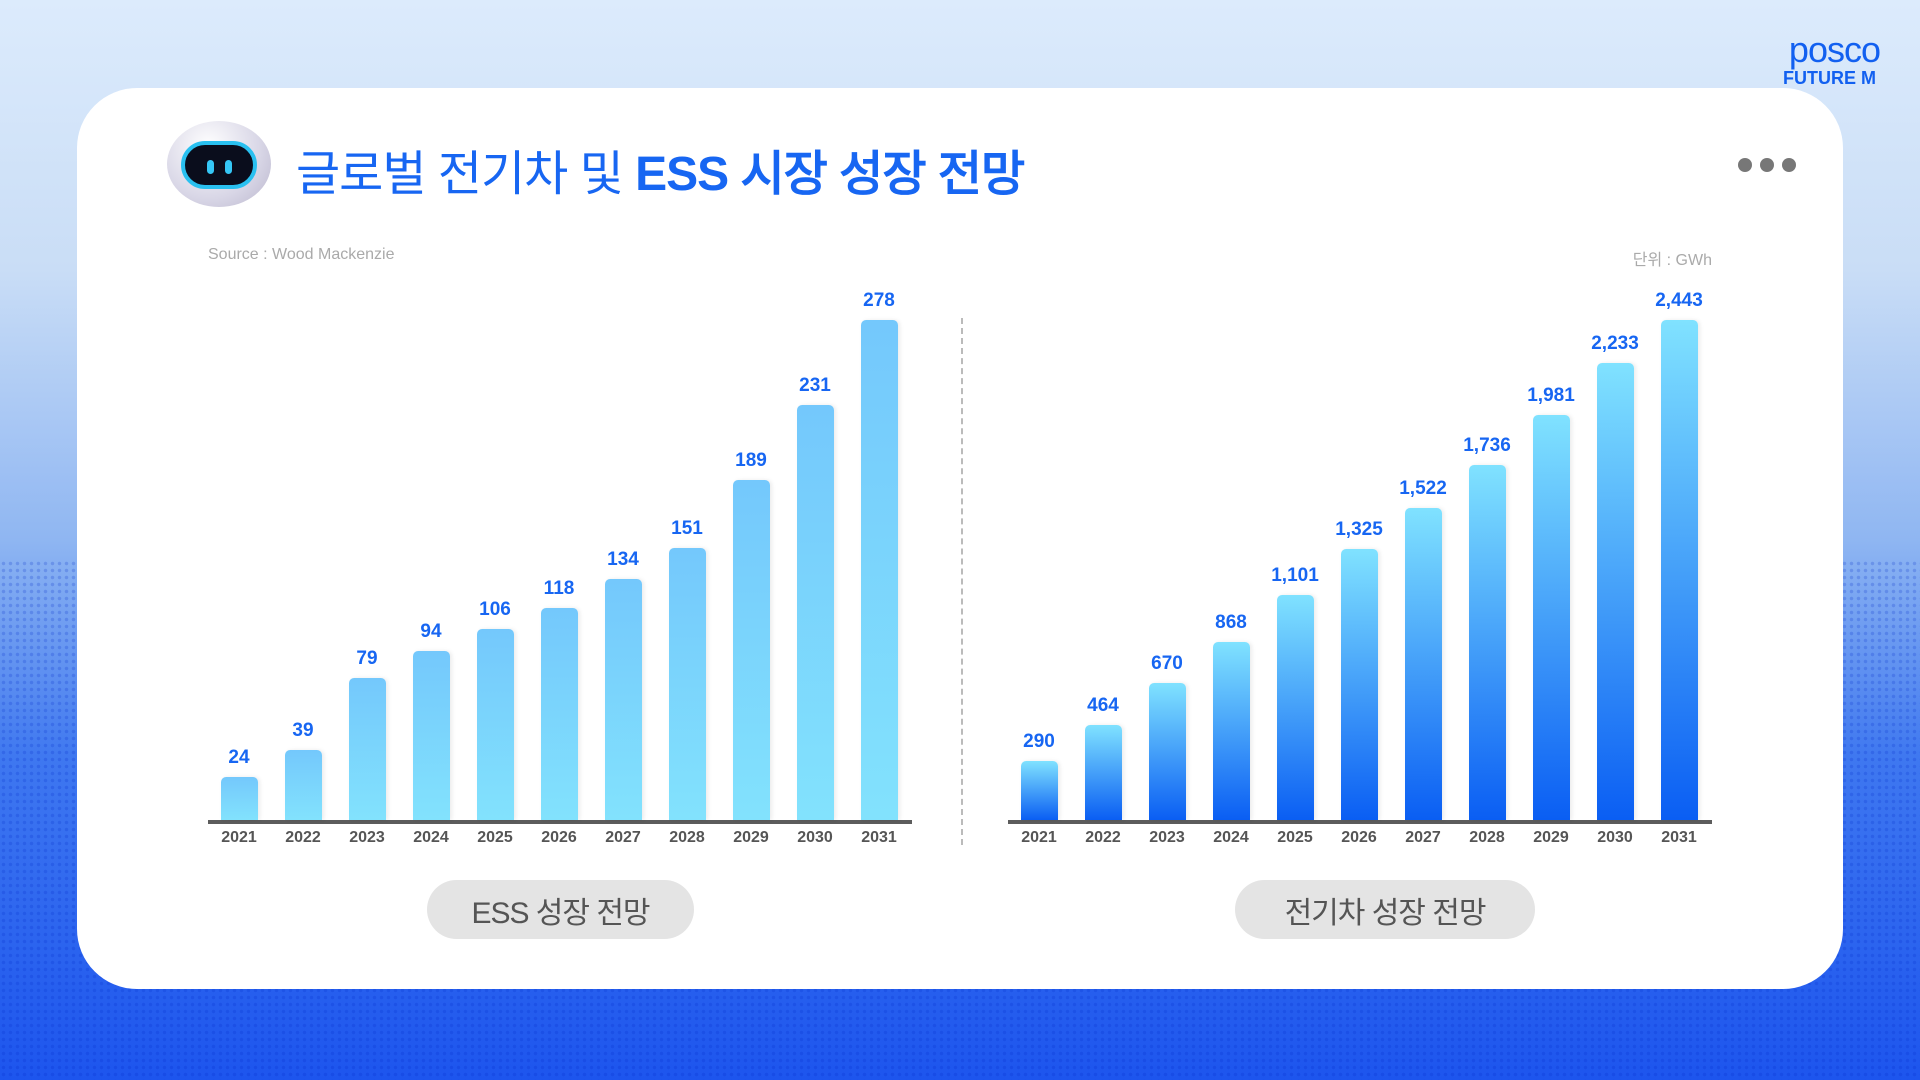 The width and height of the screenshot is (1920, 1080). I want to click on chart-divider, so click(962, 581).